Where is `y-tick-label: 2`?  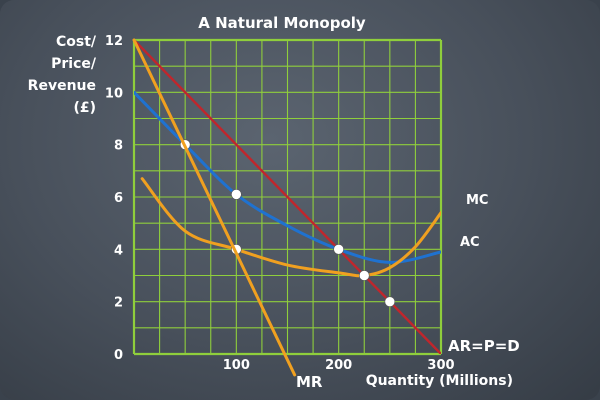 y-tick-label: 2 is located at coordinates (118, 303).